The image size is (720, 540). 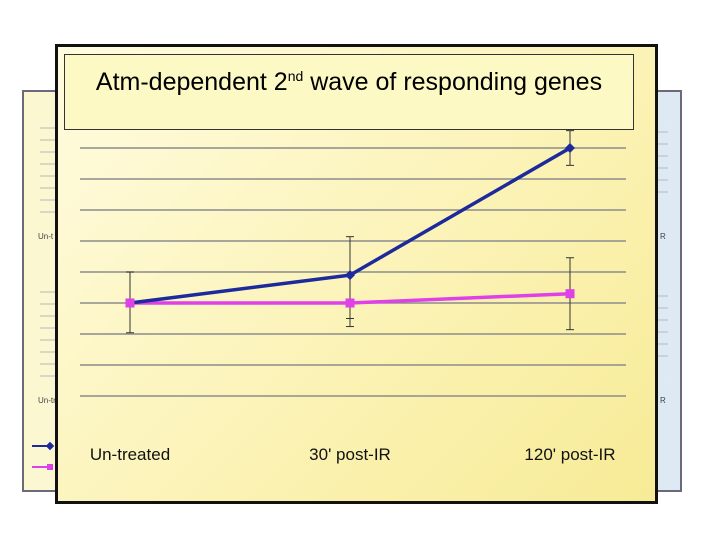 I want to click on x-tick-label: Un-treated, so click(x=130, y=454).